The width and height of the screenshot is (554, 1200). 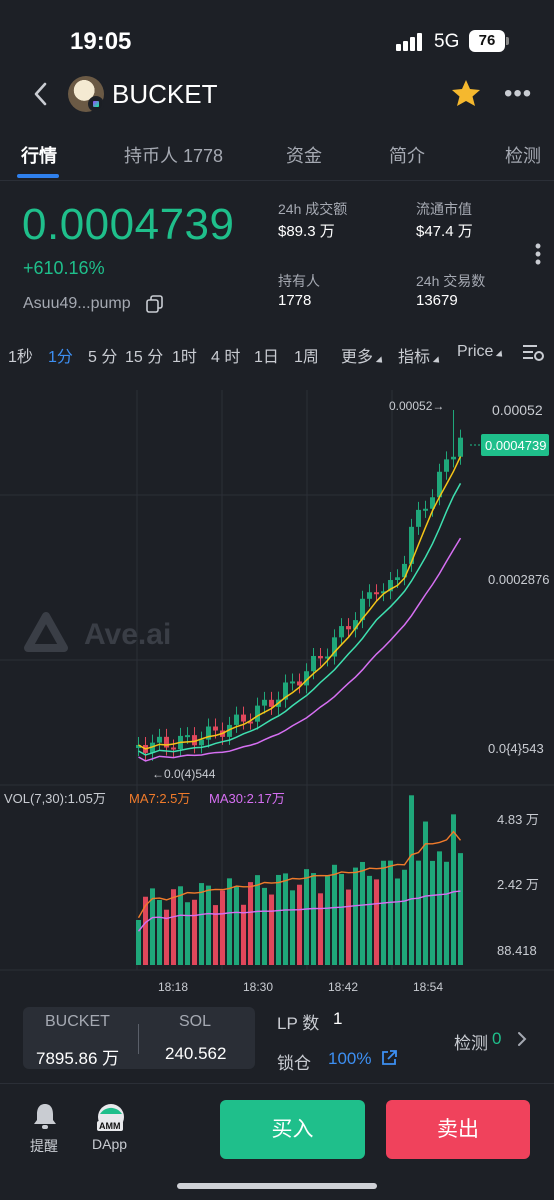 I want to click on sell-button: 卖出, so click(x=458, y=1129).